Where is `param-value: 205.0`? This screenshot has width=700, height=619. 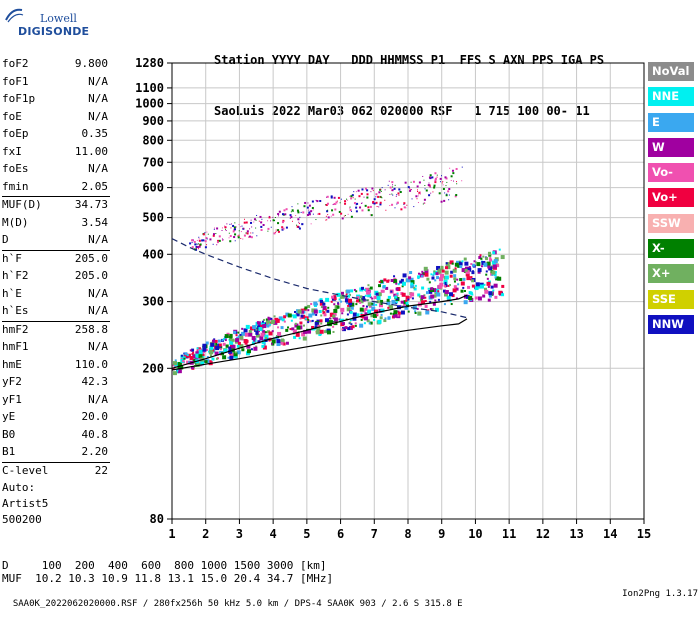
param-value: 205.0 is located at coordinates (91, 258).